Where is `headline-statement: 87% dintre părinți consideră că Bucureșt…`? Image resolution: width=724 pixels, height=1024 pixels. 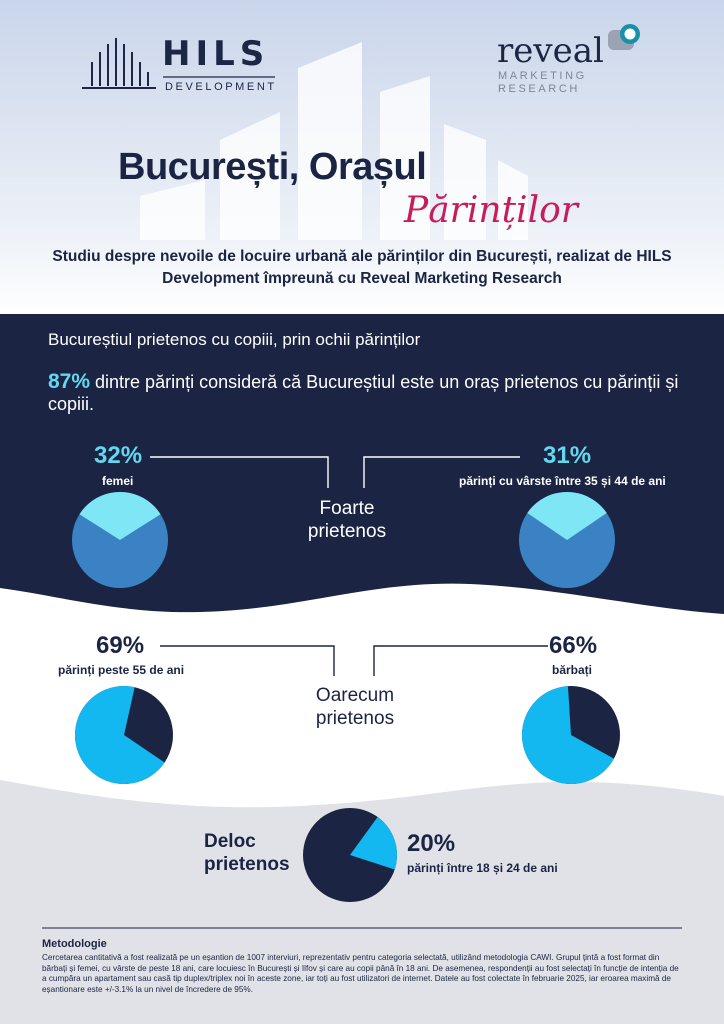 headline-statement: 87% dintre părinți consideră că Bucureșt… is located at coordinates (368, 393).